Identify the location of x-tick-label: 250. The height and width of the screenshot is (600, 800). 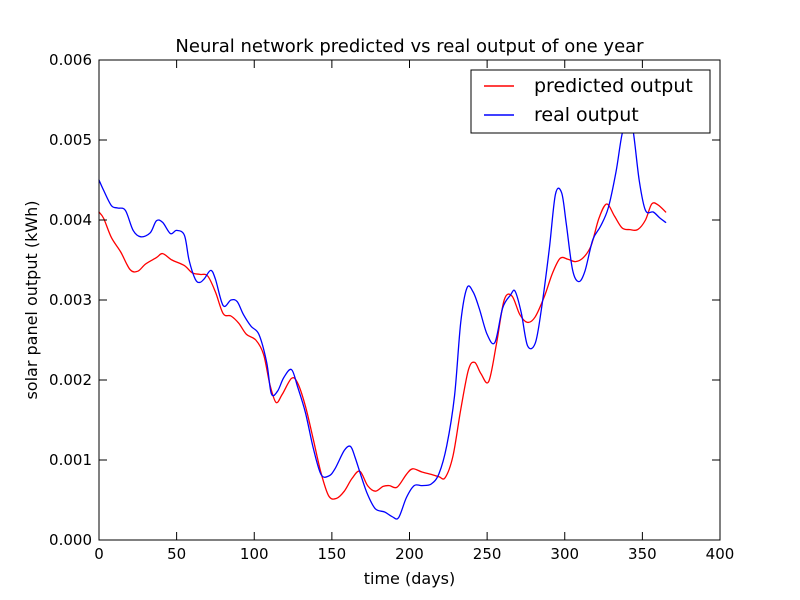
(487, 554).